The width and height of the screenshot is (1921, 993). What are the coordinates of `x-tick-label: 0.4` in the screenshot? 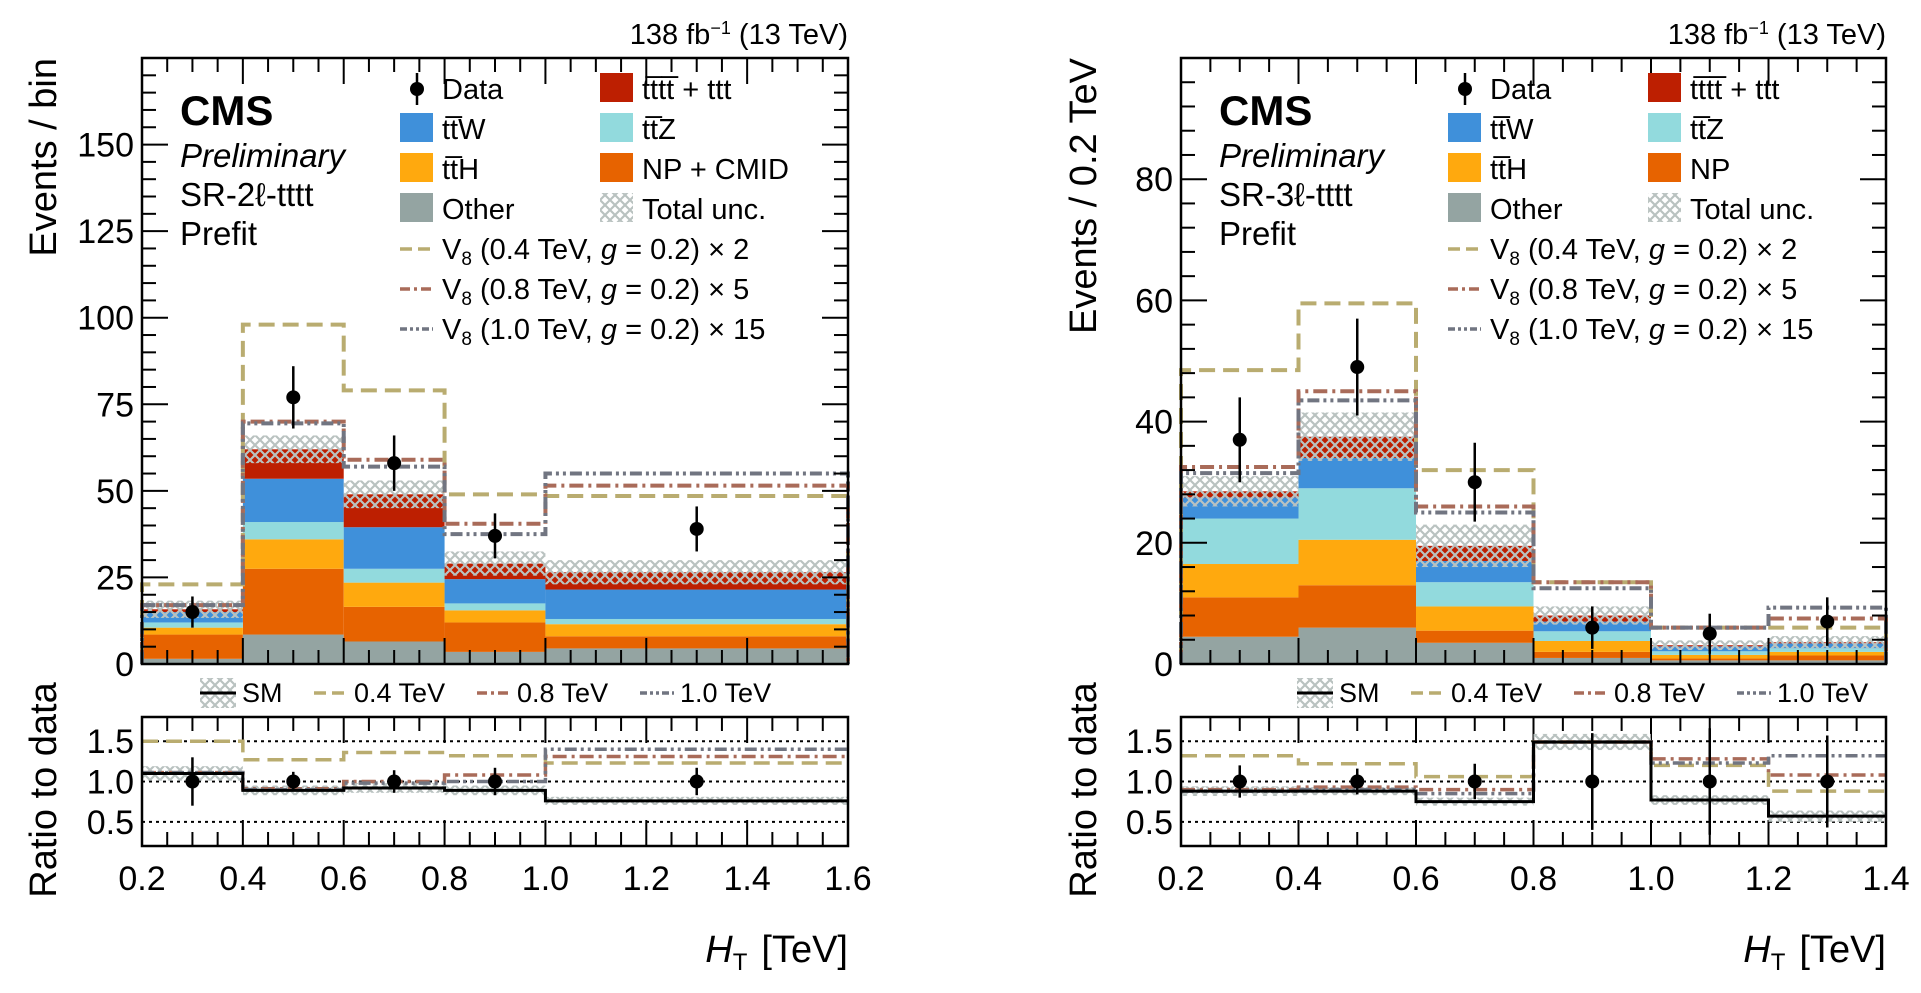 It's located at (1298, 879).